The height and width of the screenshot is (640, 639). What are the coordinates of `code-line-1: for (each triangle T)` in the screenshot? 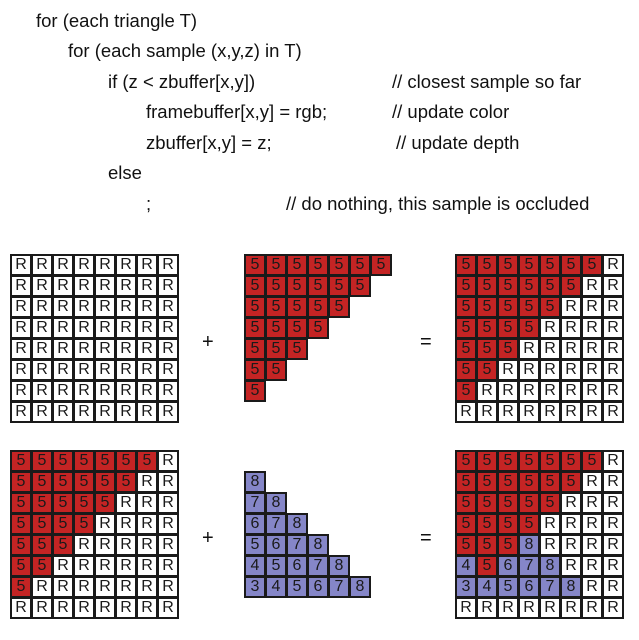 It's located at (117, 20).